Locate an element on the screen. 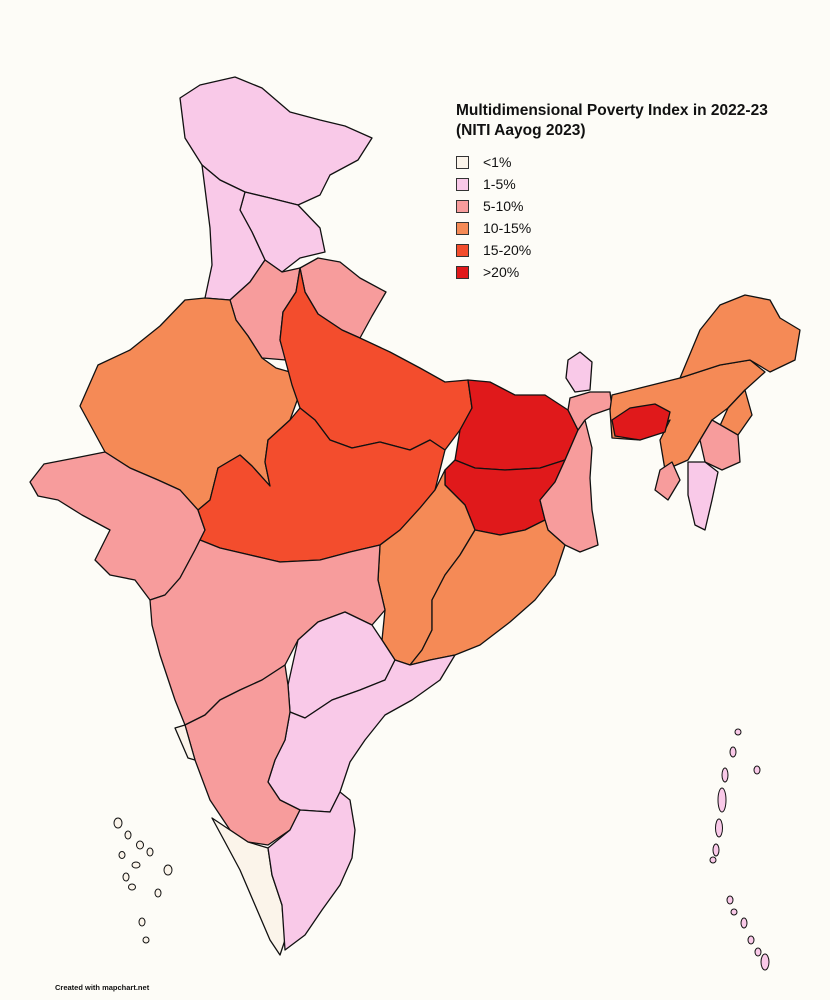 Image resolution: width=830 pixels, height=1000 pixels. islands-andaman-nicobar is located at coordinates (739, 849).